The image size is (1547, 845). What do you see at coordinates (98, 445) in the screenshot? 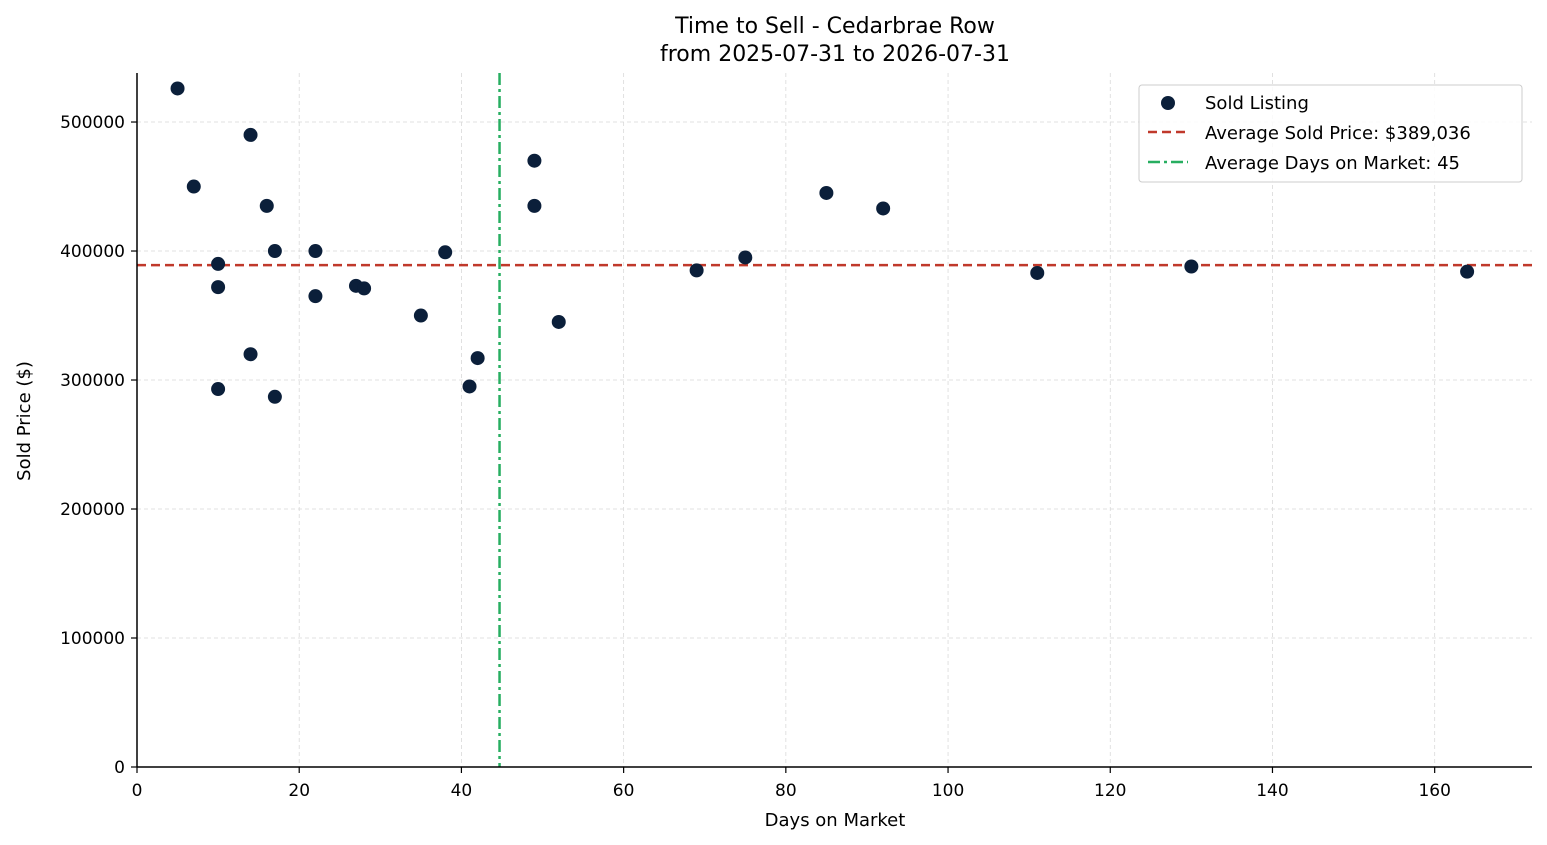
I see `y-axis-ticks: 0 100000 200000 300000 400000 500000` at bounding box center [98, 445].